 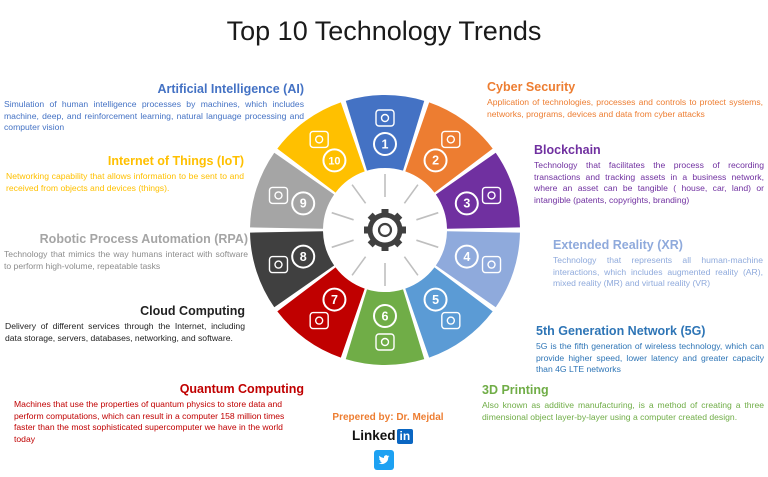 I want to click on trend-title-5: 5th Generation Network (5G), so click(x=621, y=331).